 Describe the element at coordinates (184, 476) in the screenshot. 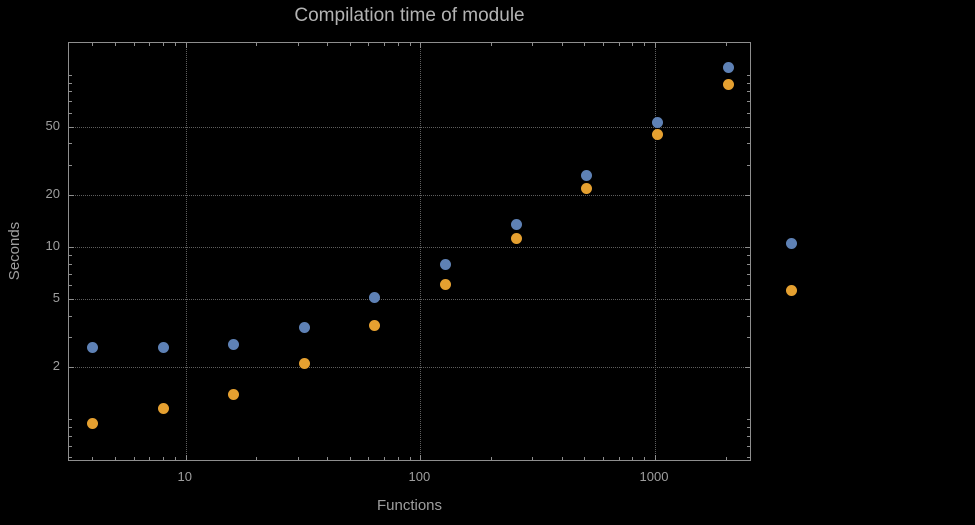

I see `x-tick-label: 10` at that location.